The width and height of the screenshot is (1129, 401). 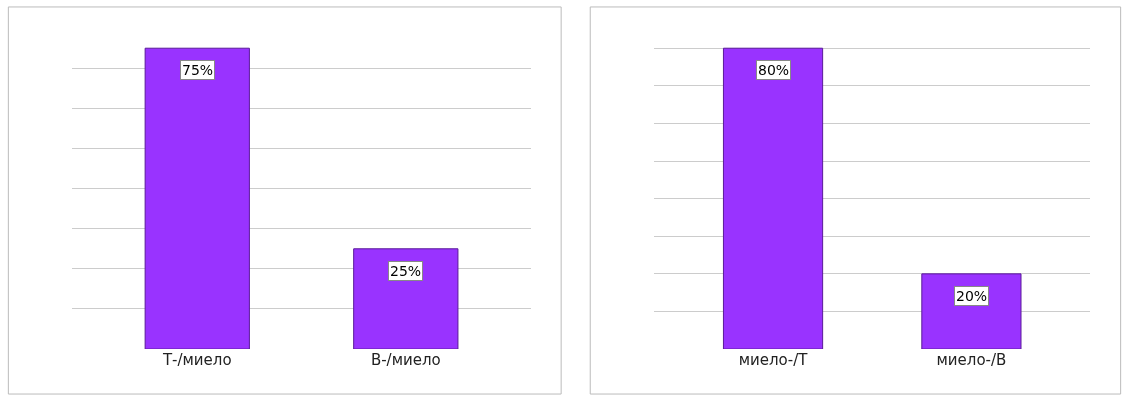 I want to click on data-label: 25%, so click(x=406, y=271).